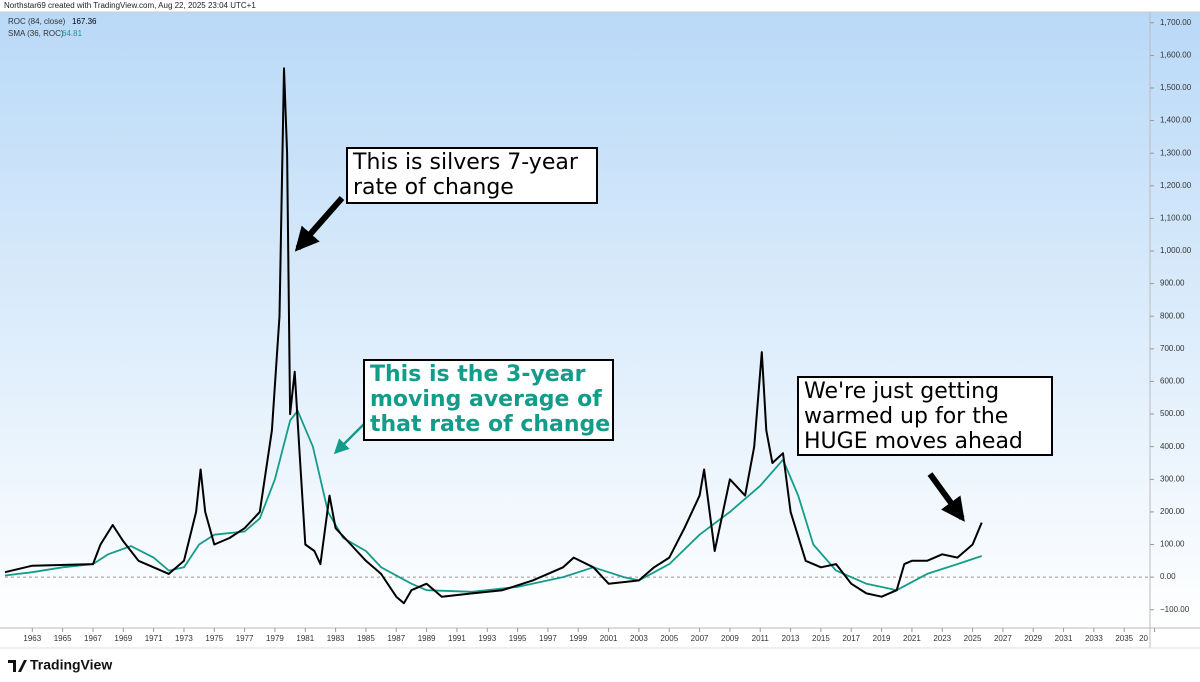  I want to click on y-tick-label: 100.00, so click(1172, 544).